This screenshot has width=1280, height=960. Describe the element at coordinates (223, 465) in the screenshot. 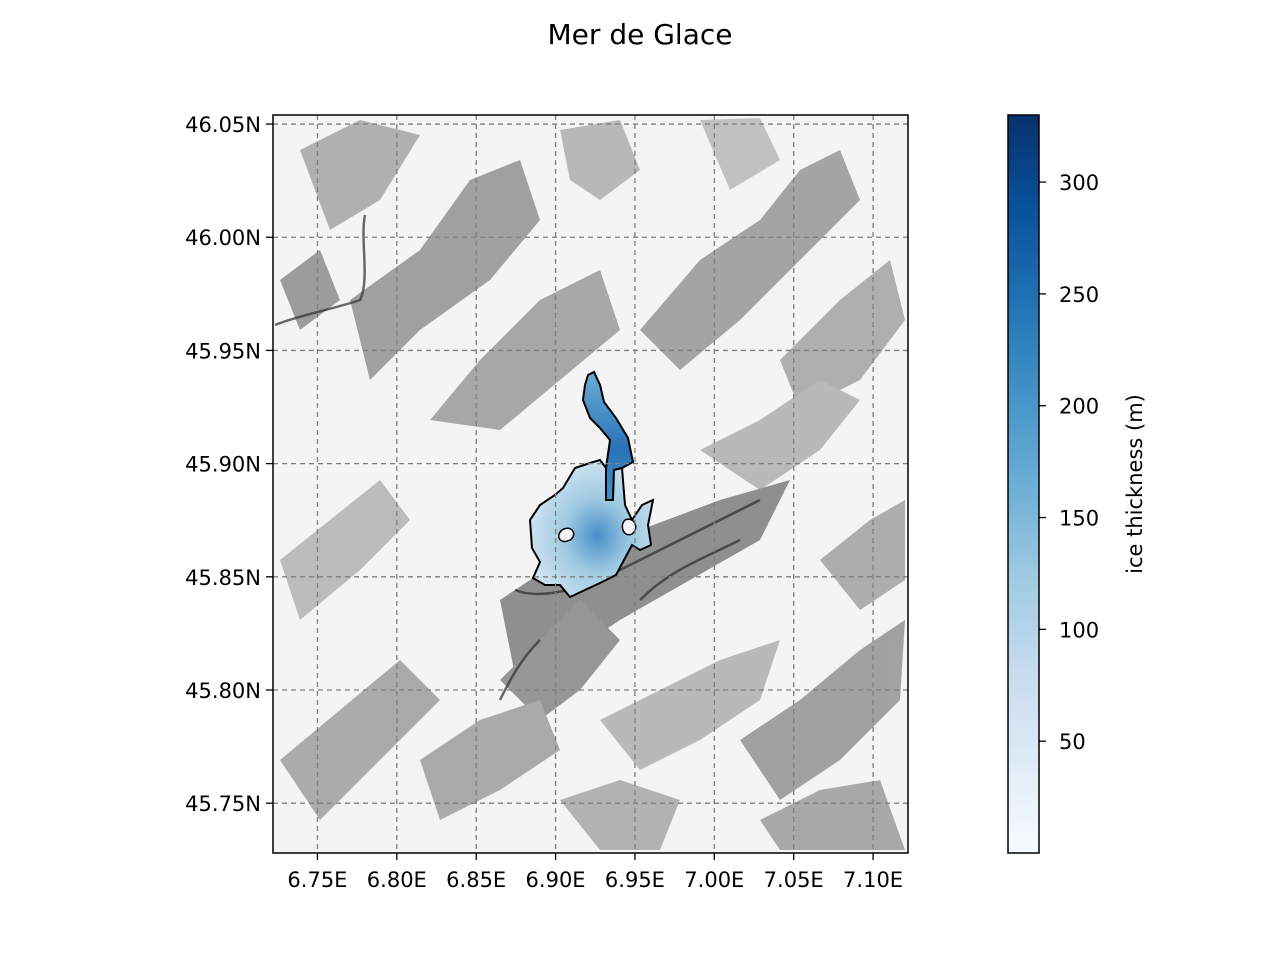

I see `y-tick-label: 45.90N` at that location.